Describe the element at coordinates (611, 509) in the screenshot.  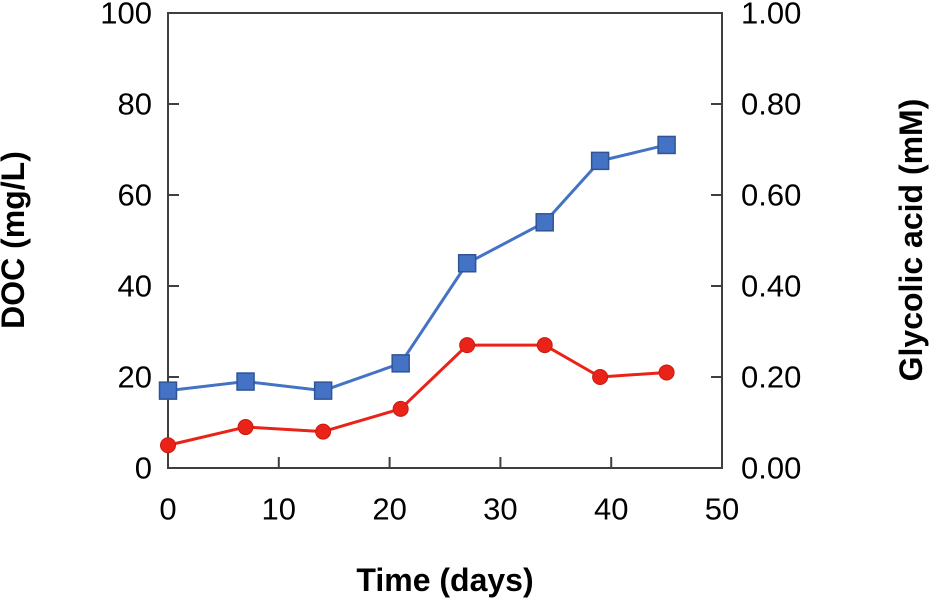
I see `x-tick-label: 40` at that location.